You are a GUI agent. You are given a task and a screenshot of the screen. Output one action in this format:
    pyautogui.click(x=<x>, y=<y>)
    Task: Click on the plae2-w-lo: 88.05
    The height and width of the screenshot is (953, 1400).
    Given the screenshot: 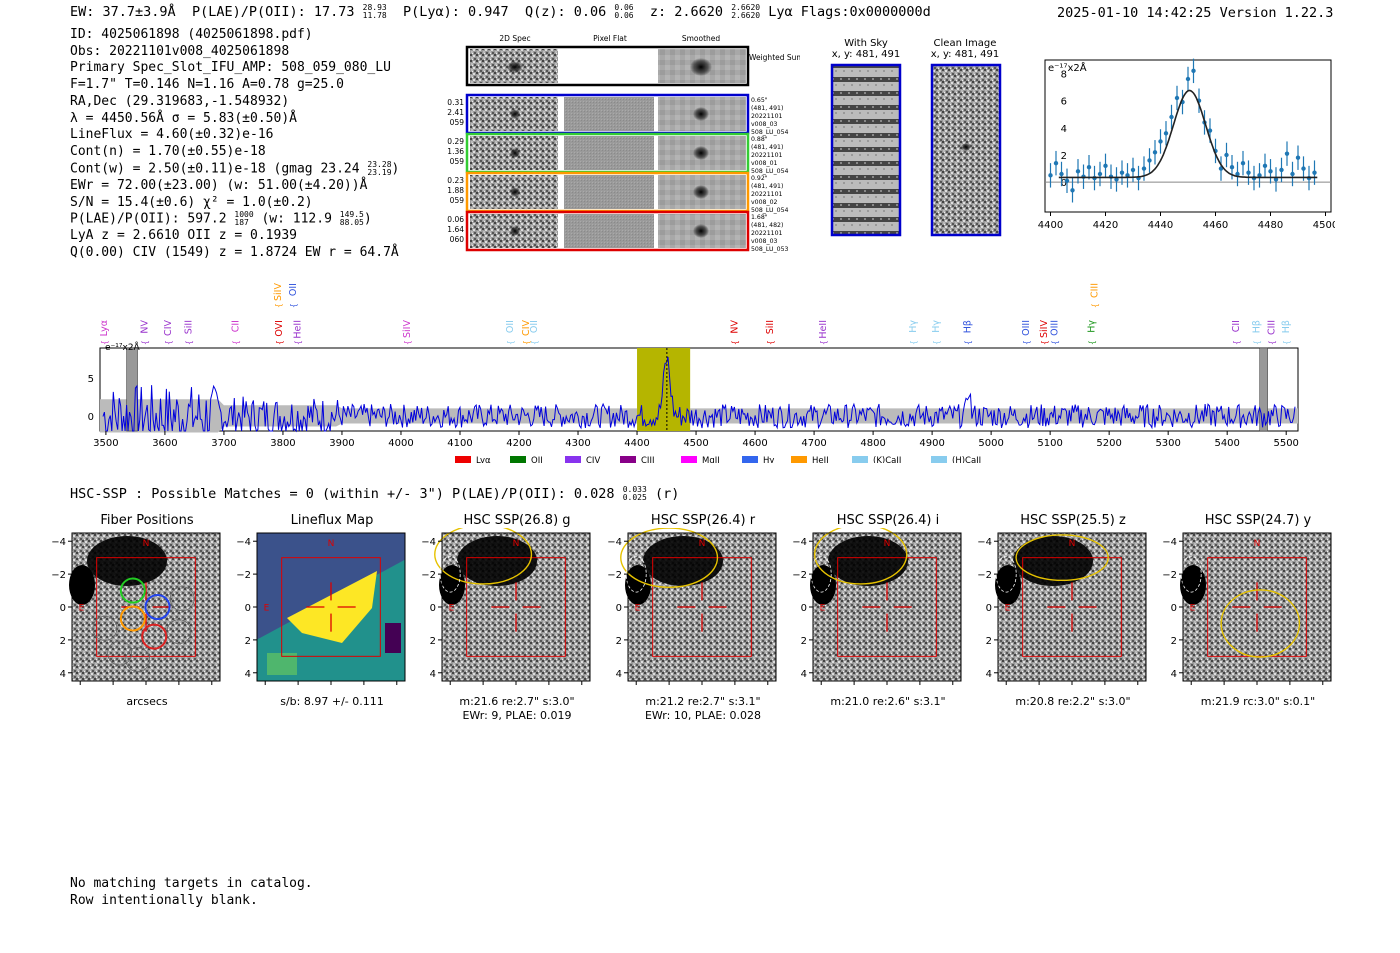 What is the action you would take?
    pyautogui.click(x=351, y=223)
    